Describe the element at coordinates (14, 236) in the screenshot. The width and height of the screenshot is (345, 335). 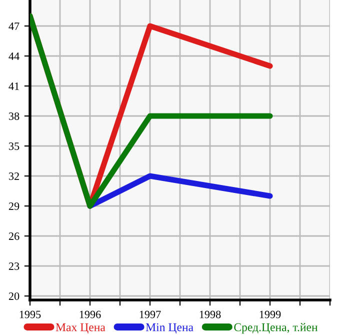
I see `y-tick-label: 26` at that location.